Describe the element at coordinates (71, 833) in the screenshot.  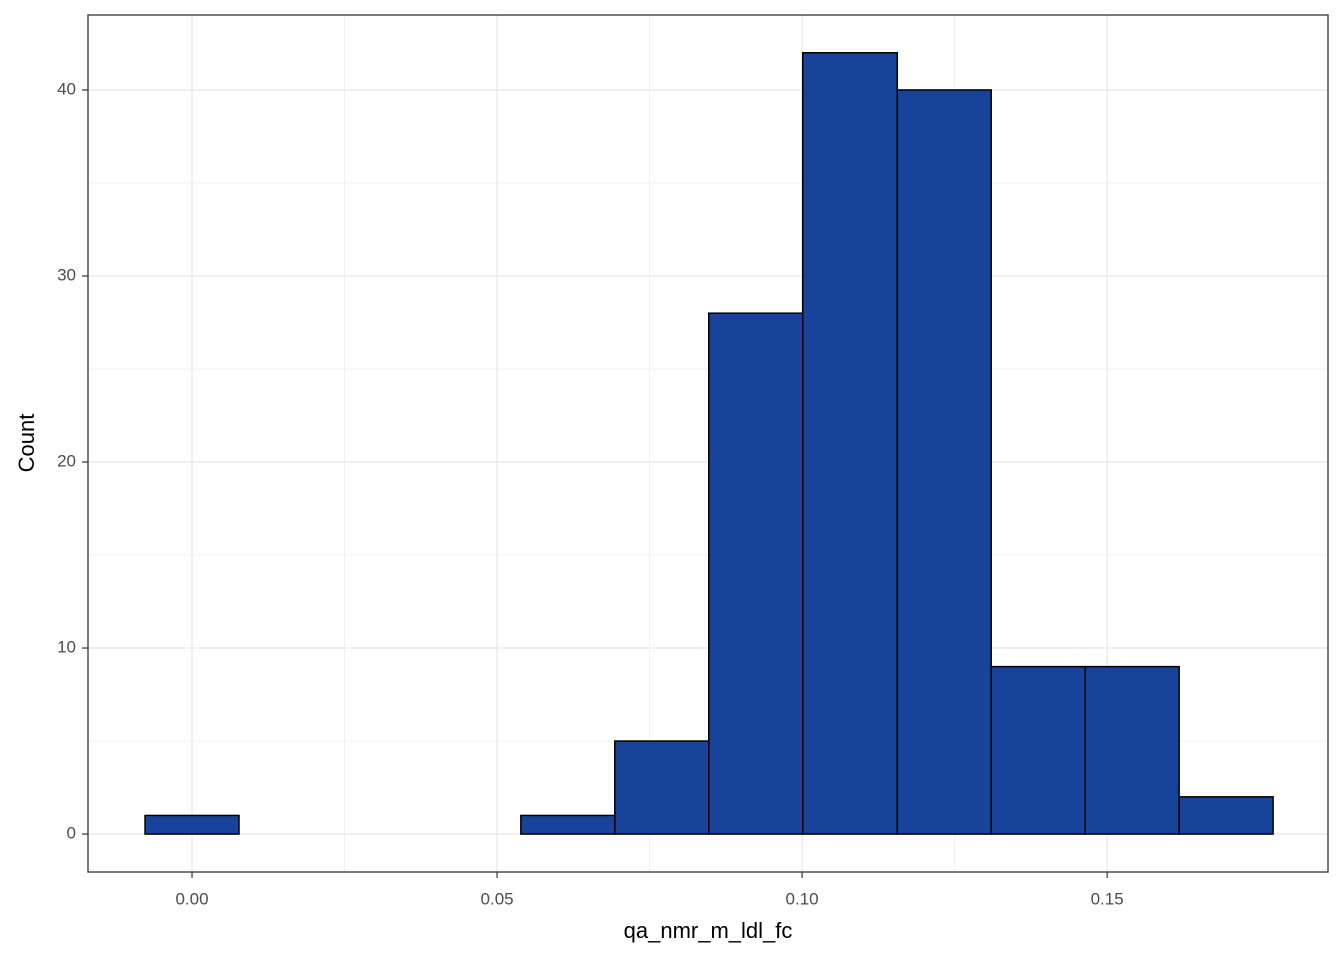
I see `y-tick-label: 0` at that location.